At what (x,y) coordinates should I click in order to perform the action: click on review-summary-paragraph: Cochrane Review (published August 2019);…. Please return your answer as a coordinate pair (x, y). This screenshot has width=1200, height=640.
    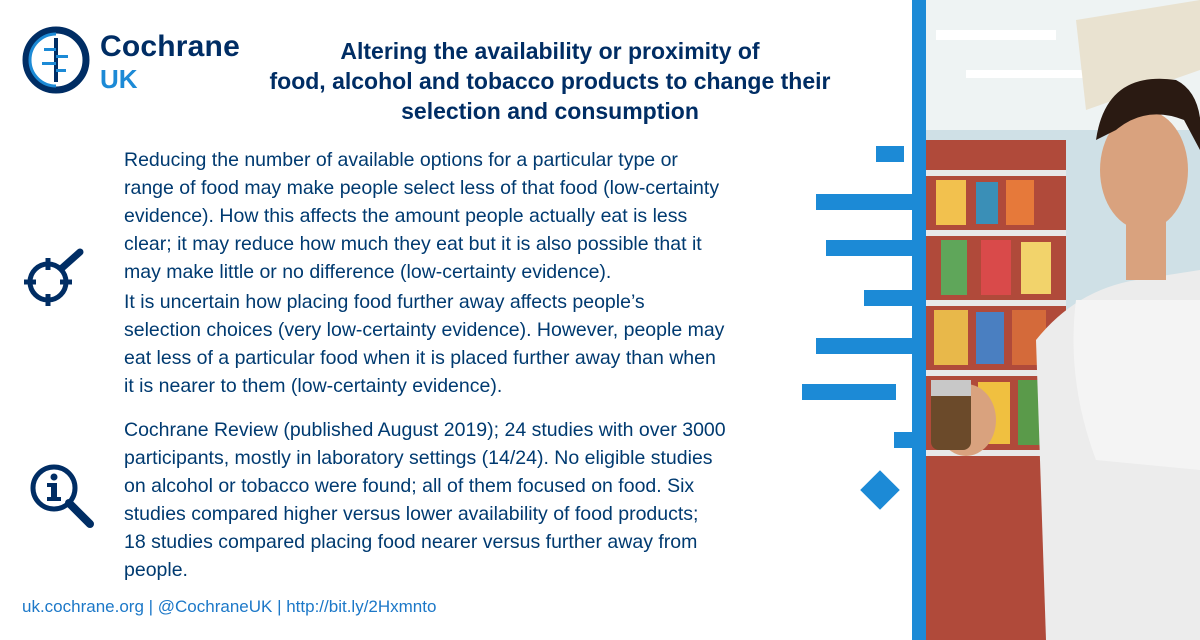
    Looking at the image, I should click on (425, 500).